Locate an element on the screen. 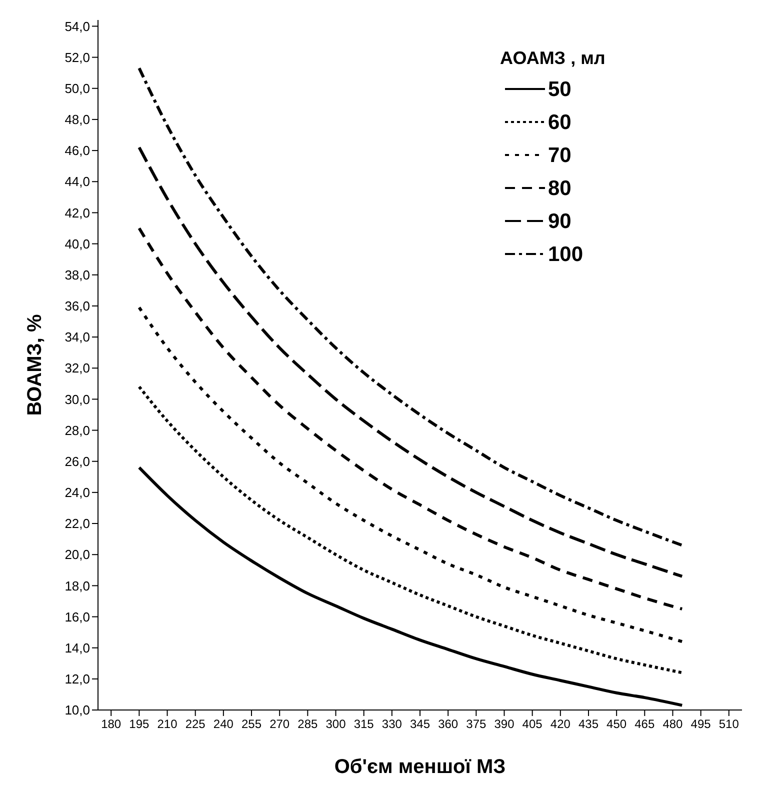  legend-label: 70 is located at coordinates (560, 155).